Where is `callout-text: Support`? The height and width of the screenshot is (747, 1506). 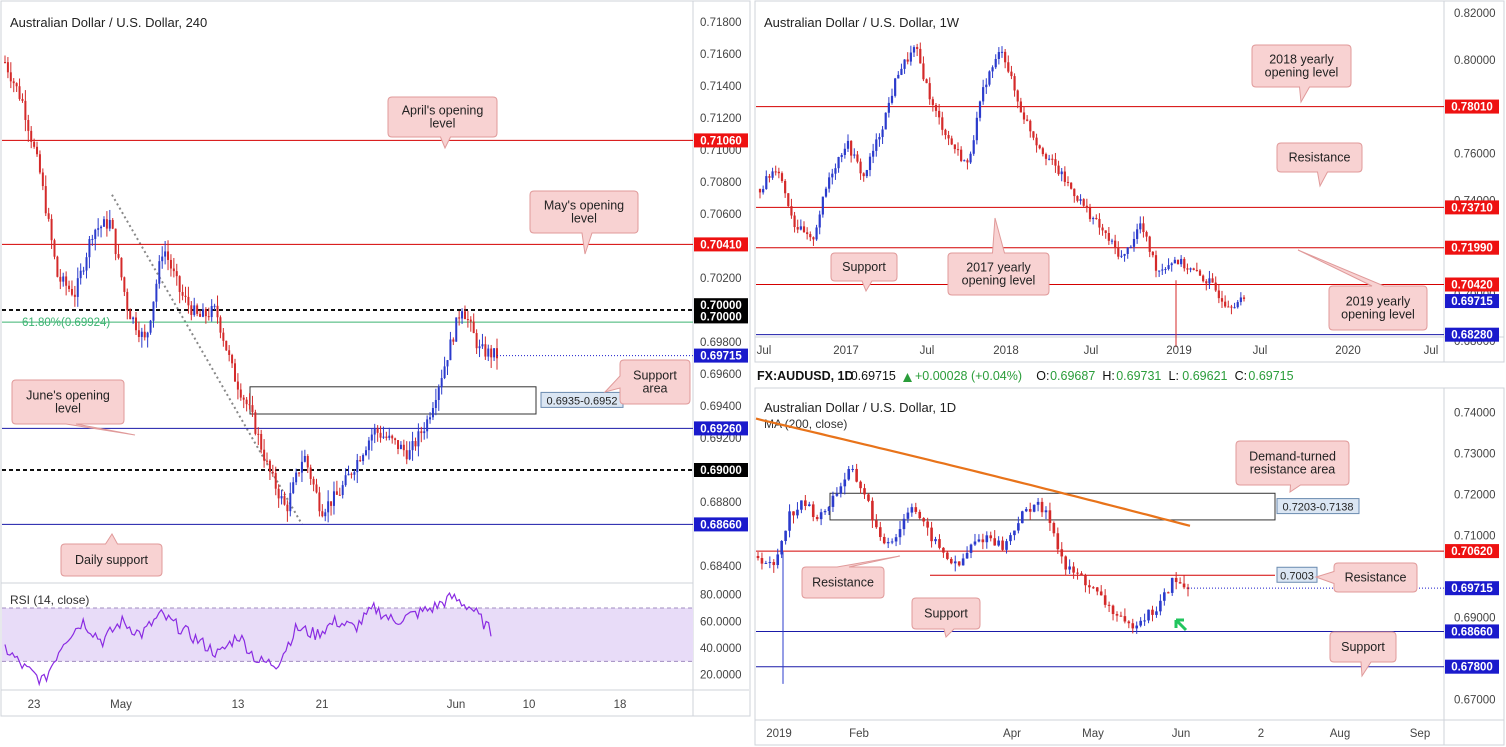
callout-text: Support is located at coordinates (1363, 647).